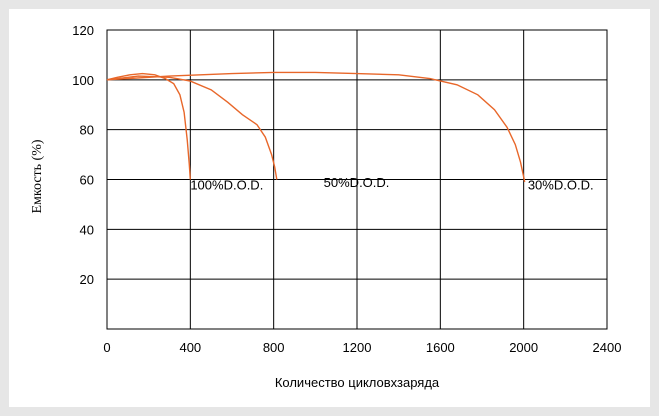 The height and width of the screenshot is (416, 659). Describe the element at coordinates (391, 183) in the screenshot. I see `chart-annotations: 100%D.O.D. 50%D.O.D. 30%D.O.D.` at that location.